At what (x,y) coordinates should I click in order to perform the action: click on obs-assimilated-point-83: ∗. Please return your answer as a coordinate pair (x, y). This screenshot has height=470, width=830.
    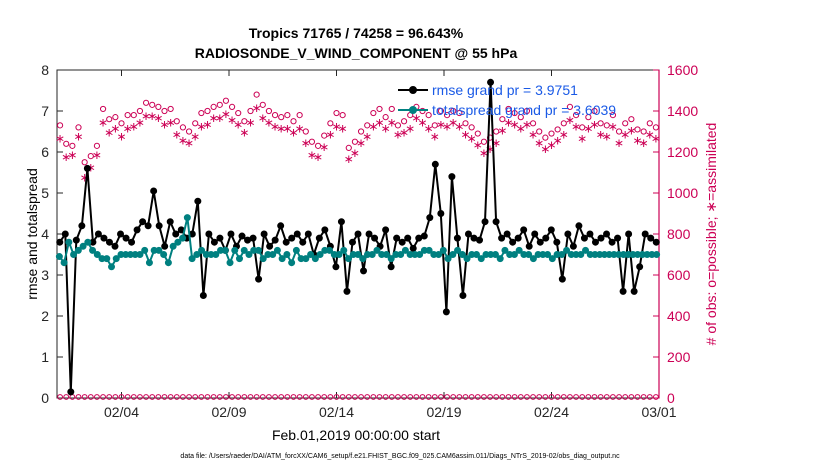
    Looking at the image, I should click on (570, 120).